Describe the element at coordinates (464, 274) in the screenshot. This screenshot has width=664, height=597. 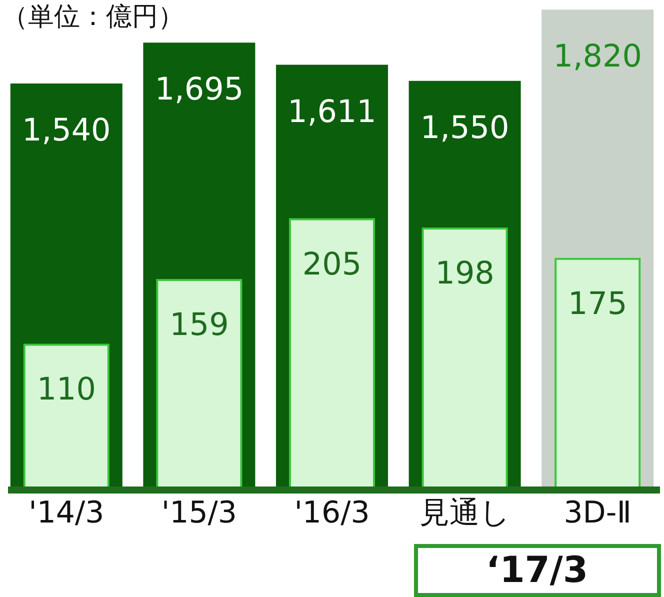
I see `data-label: 198` at that location.